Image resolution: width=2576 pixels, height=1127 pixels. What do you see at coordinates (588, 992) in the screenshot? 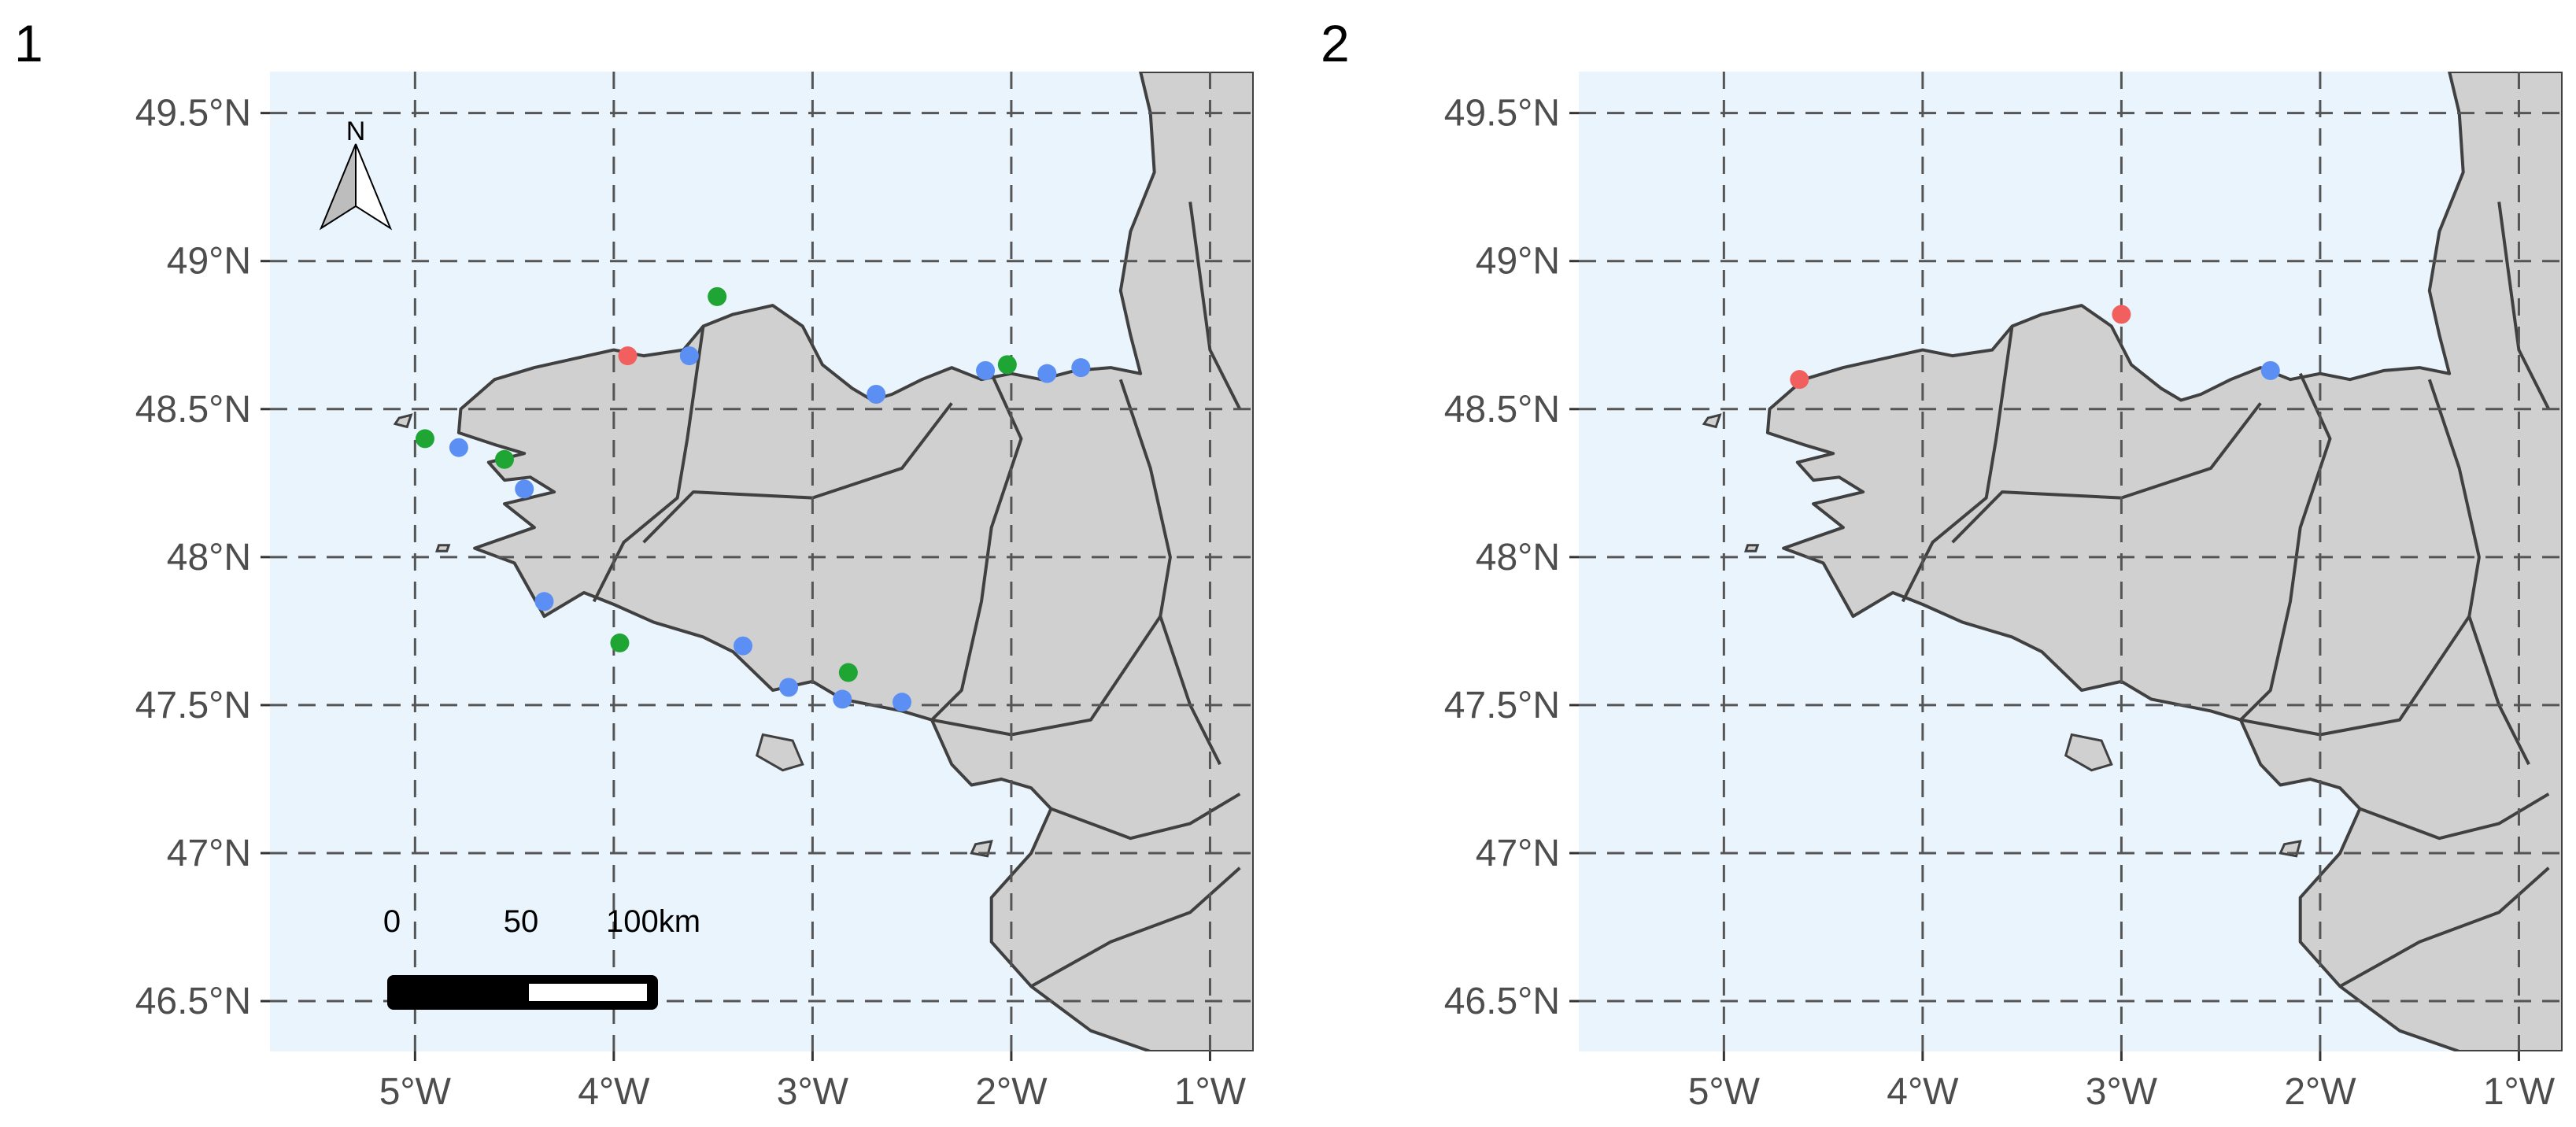
I see `scale-bar-segment` at bounding box center [588, 992].